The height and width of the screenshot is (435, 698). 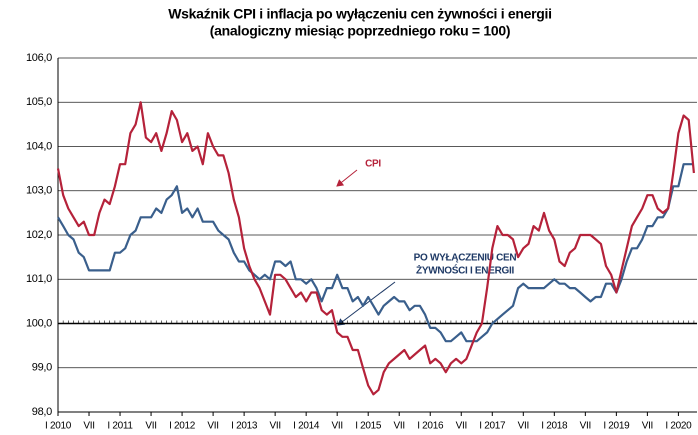 What do you see at coordinates (39, 323) in the screenshot?
I see `y-tick-label: 100,0` at bounding box center [39, 323].